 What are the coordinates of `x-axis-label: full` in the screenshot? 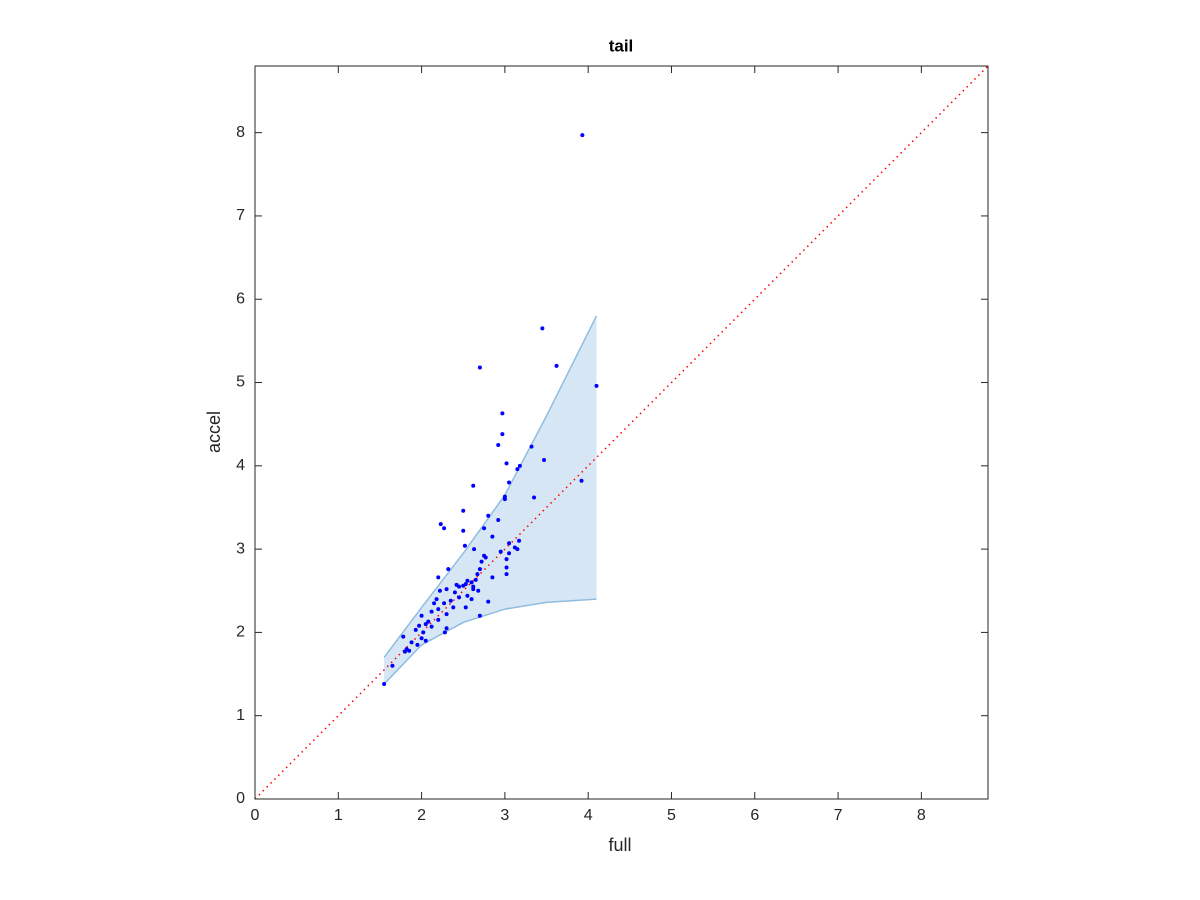 It's located at (619, 845).